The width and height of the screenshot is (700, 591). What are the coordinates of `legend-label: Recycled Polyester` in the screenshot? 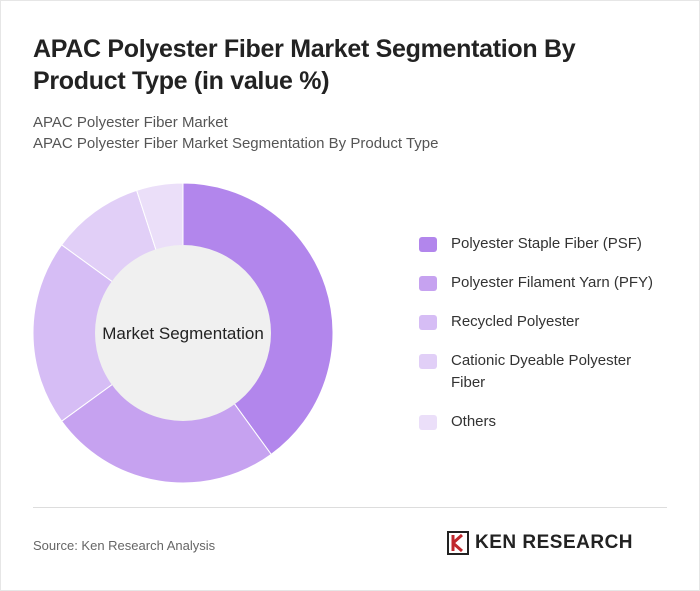 It's located at (515, 321).